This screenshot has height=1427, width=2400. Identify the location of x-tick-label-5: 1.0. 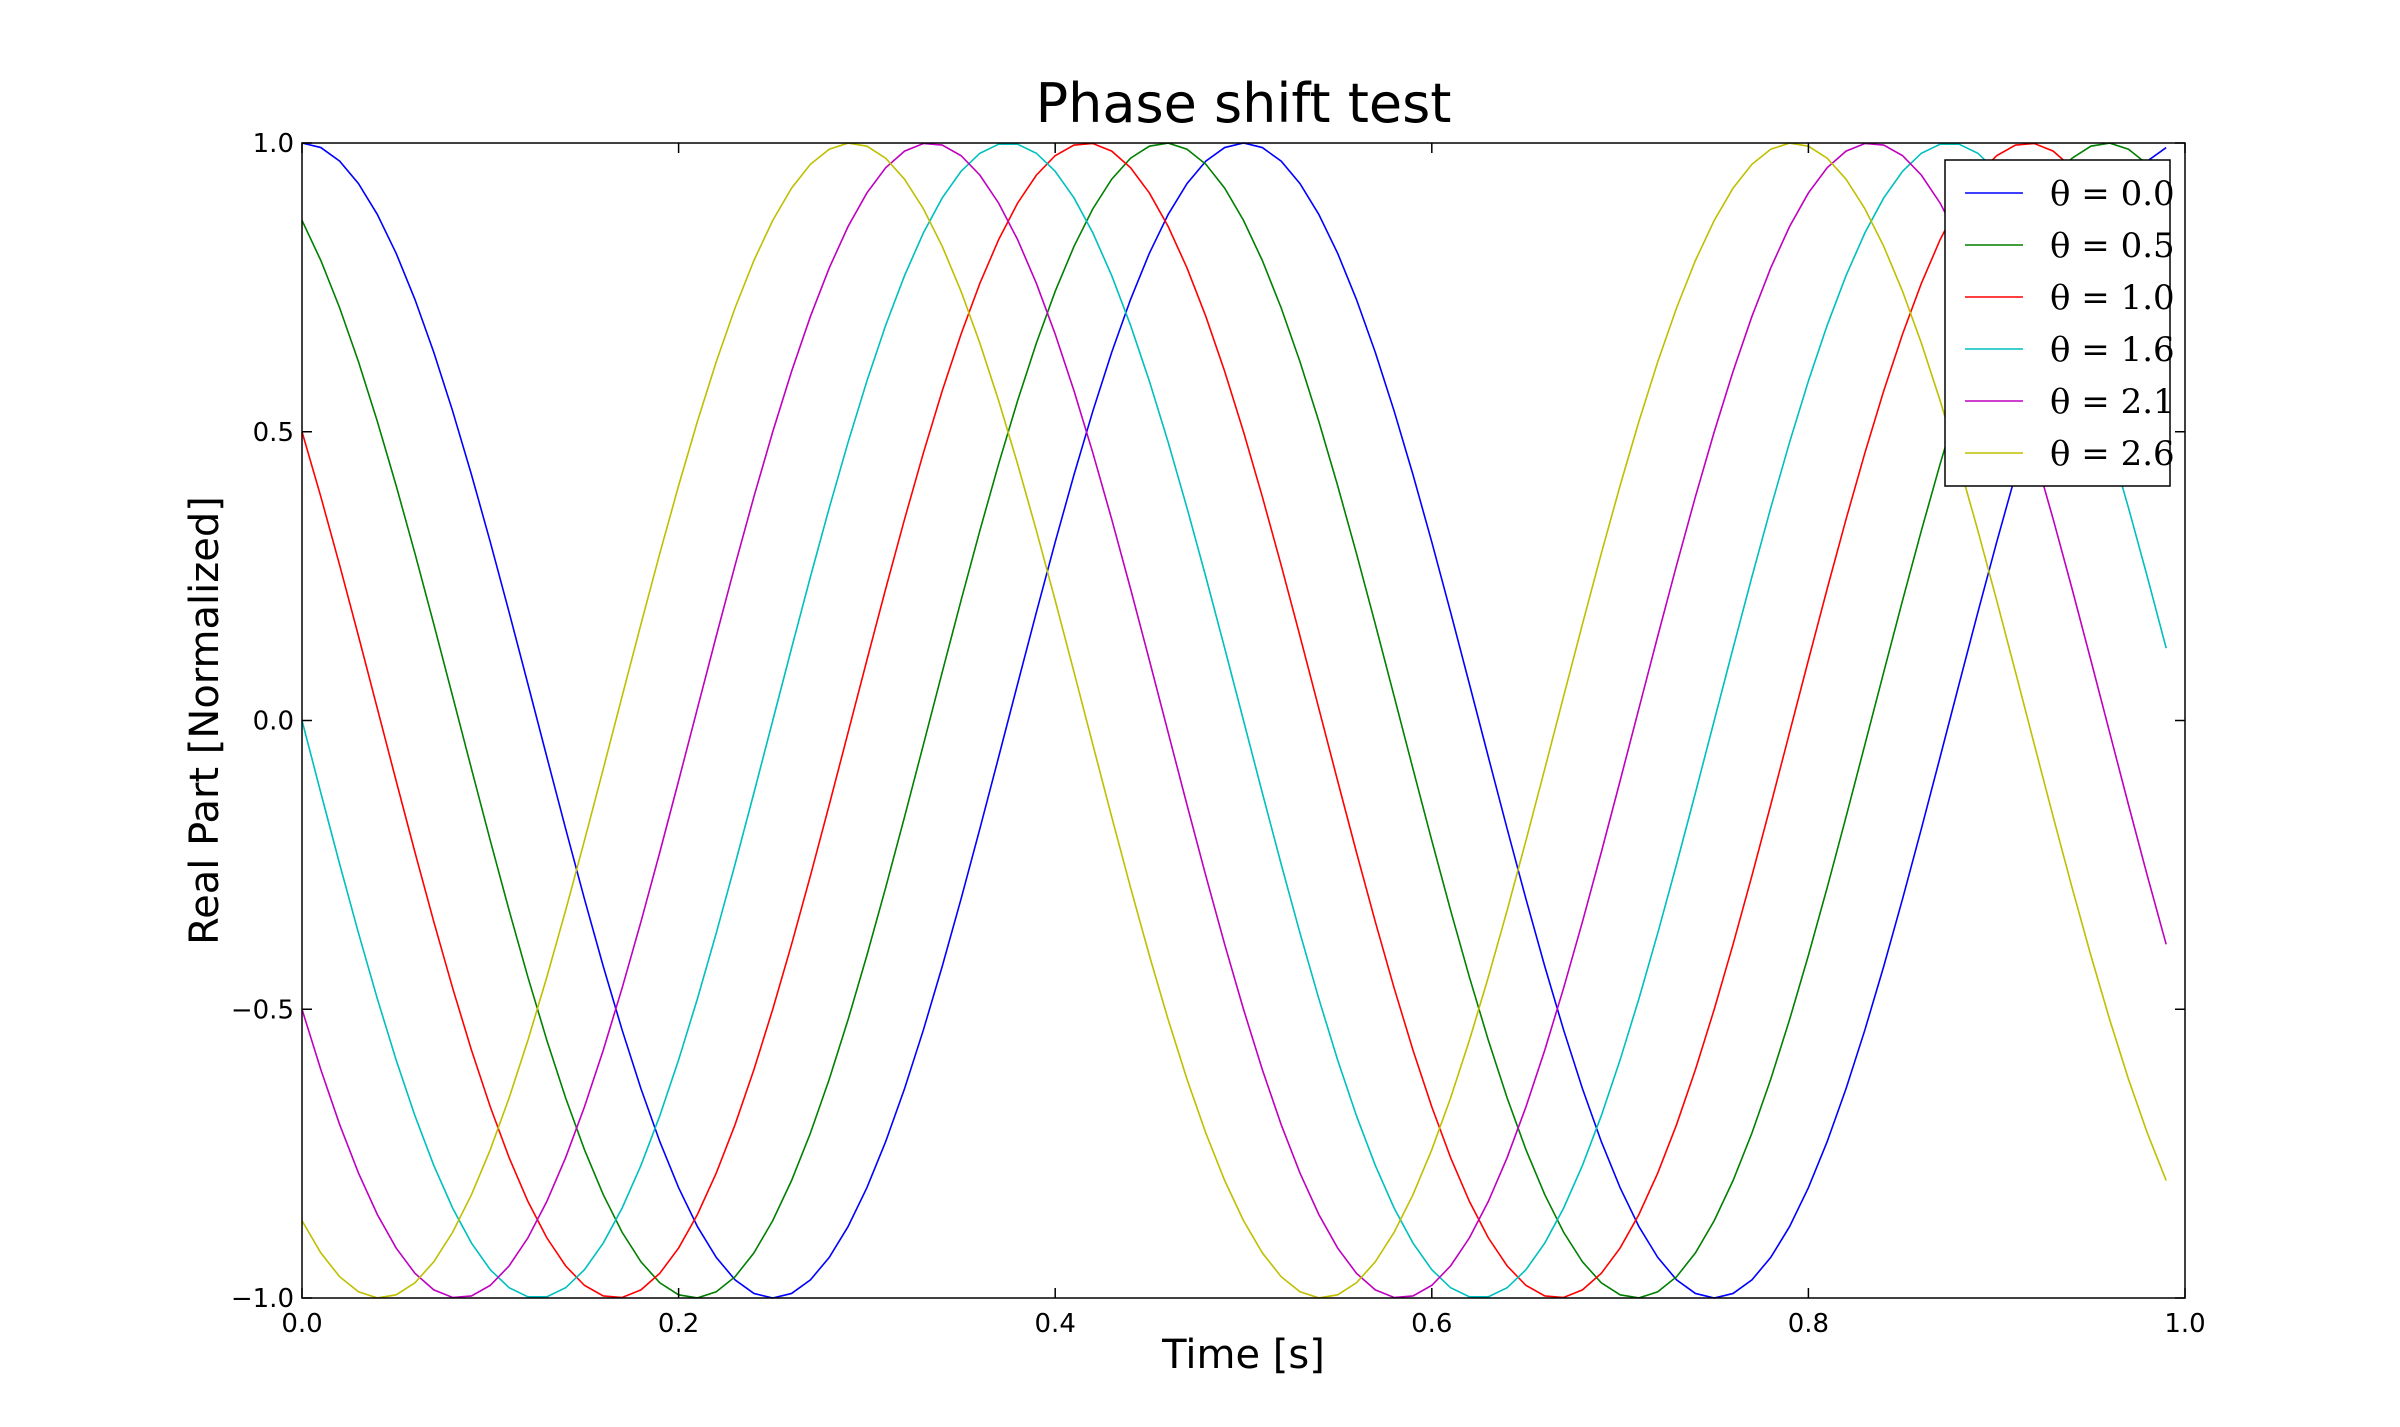
(2184, 1324).